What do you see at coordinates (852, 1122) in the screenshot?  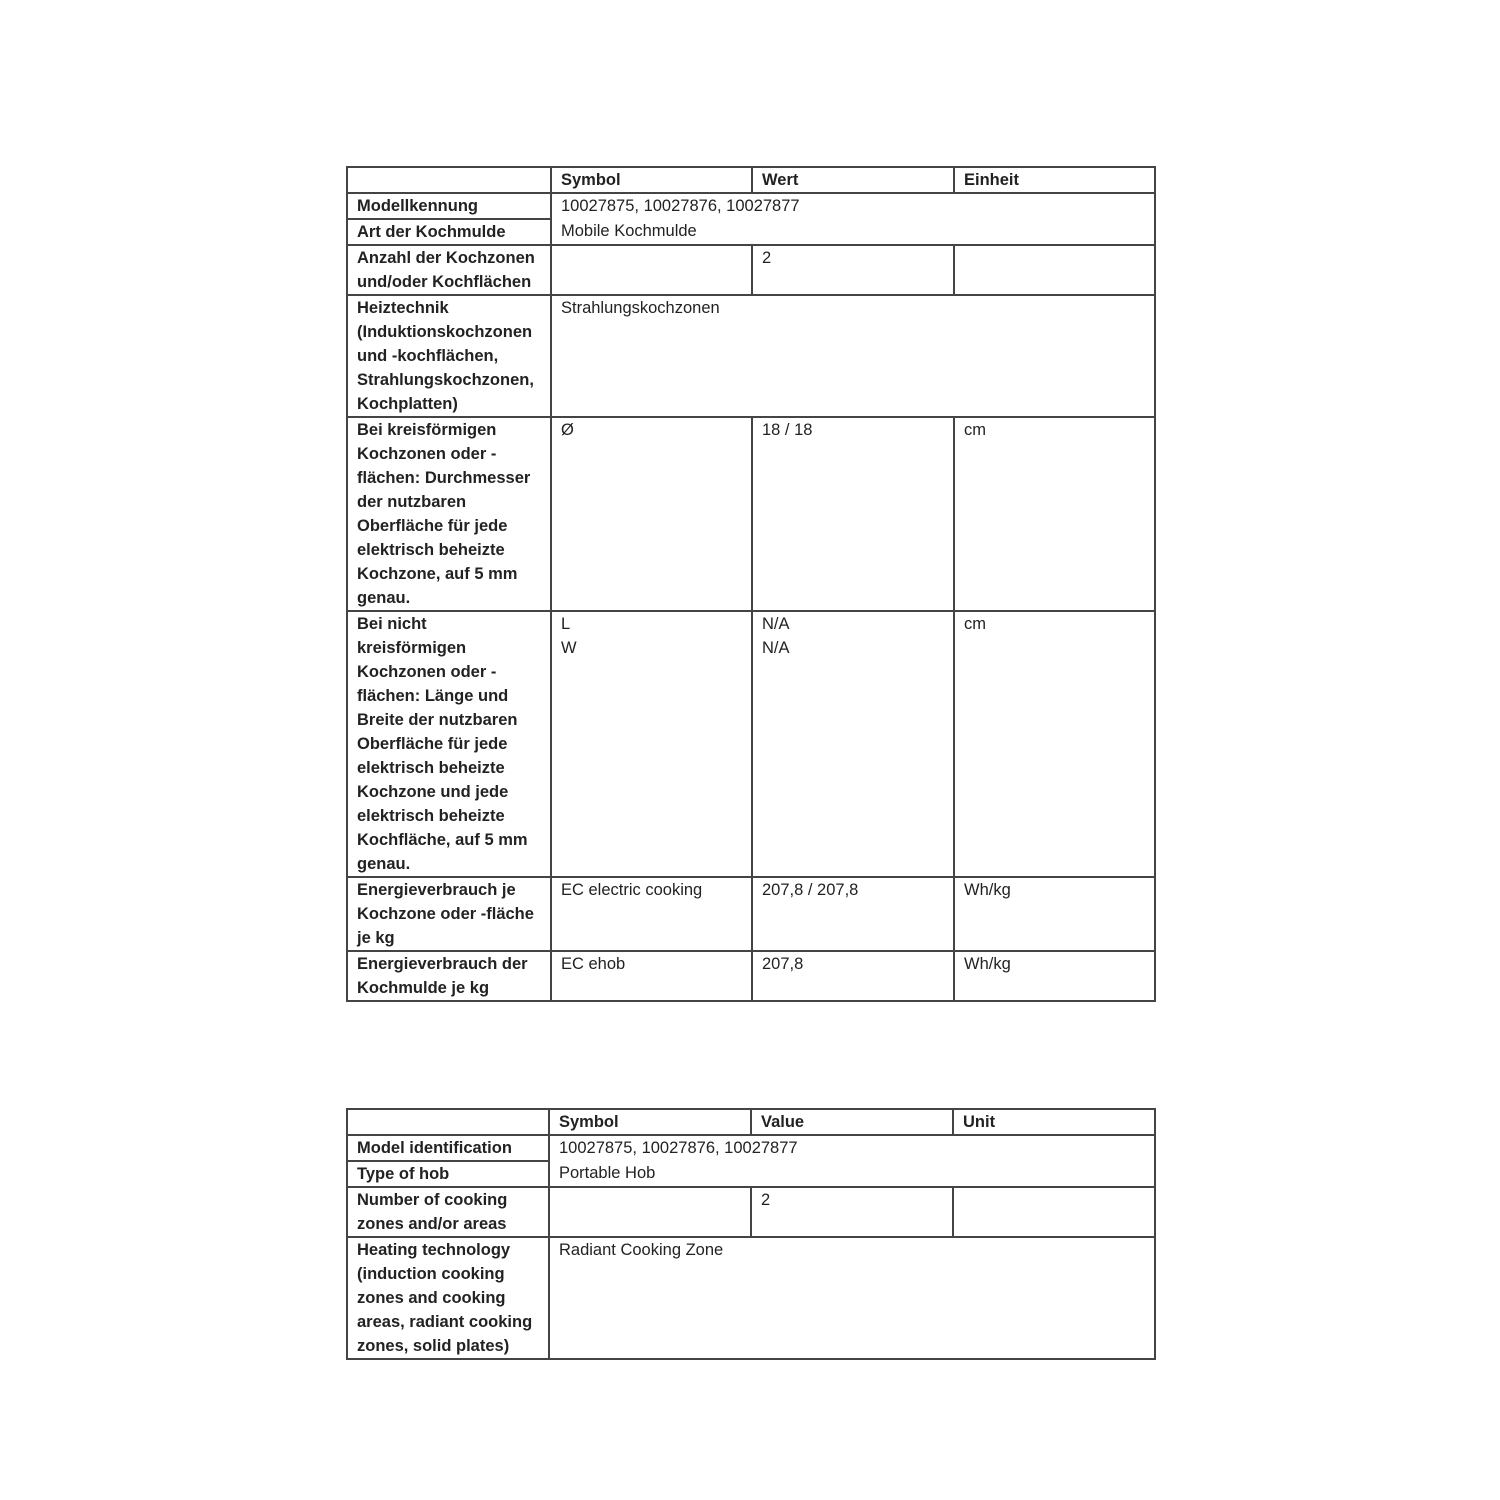 I see `header-value: Value` at bounding box center [852, 1122].